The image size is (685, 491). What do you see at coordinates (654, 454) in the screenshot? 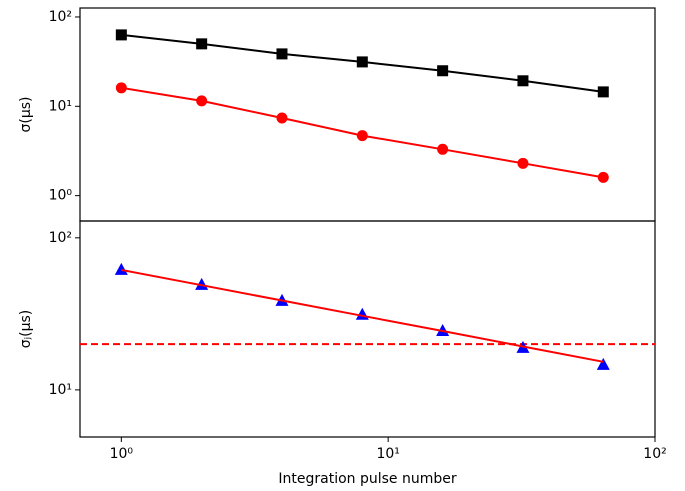
I see `x-tick-label: 10²` at bounding box center [654, 454].